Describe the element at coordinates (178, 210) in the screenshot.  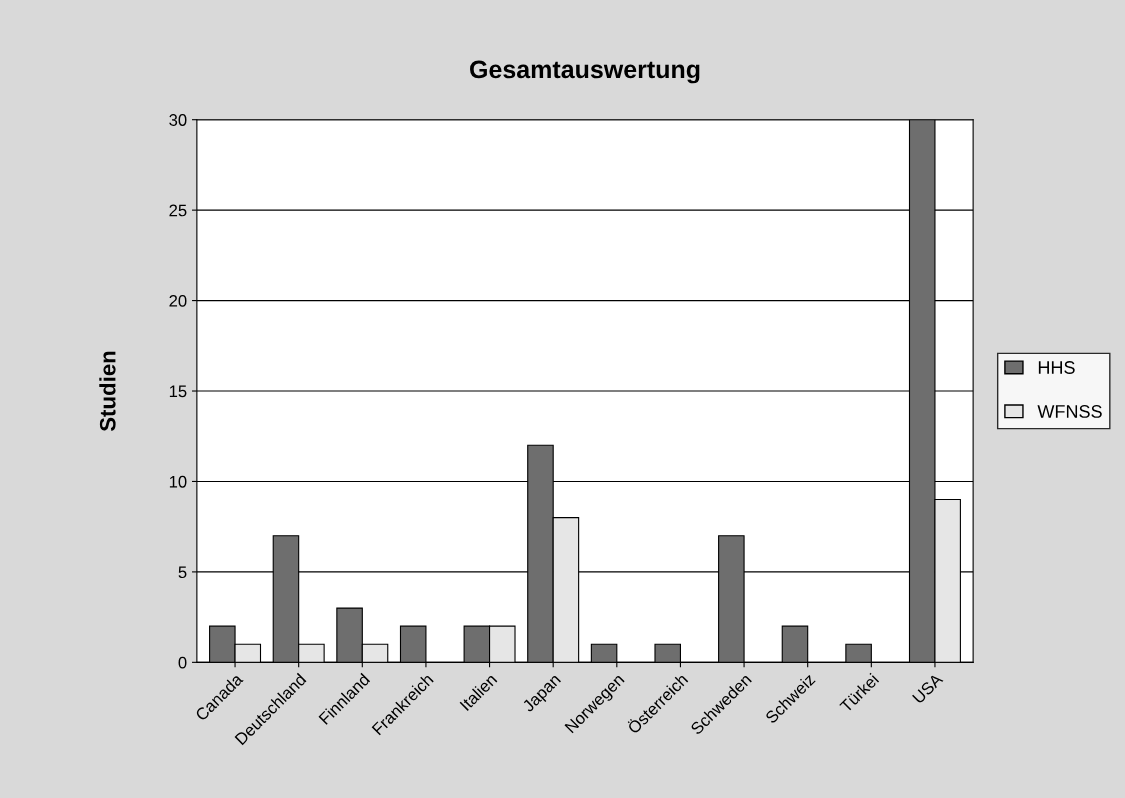
I see `y-tick-label: 25` at that location.